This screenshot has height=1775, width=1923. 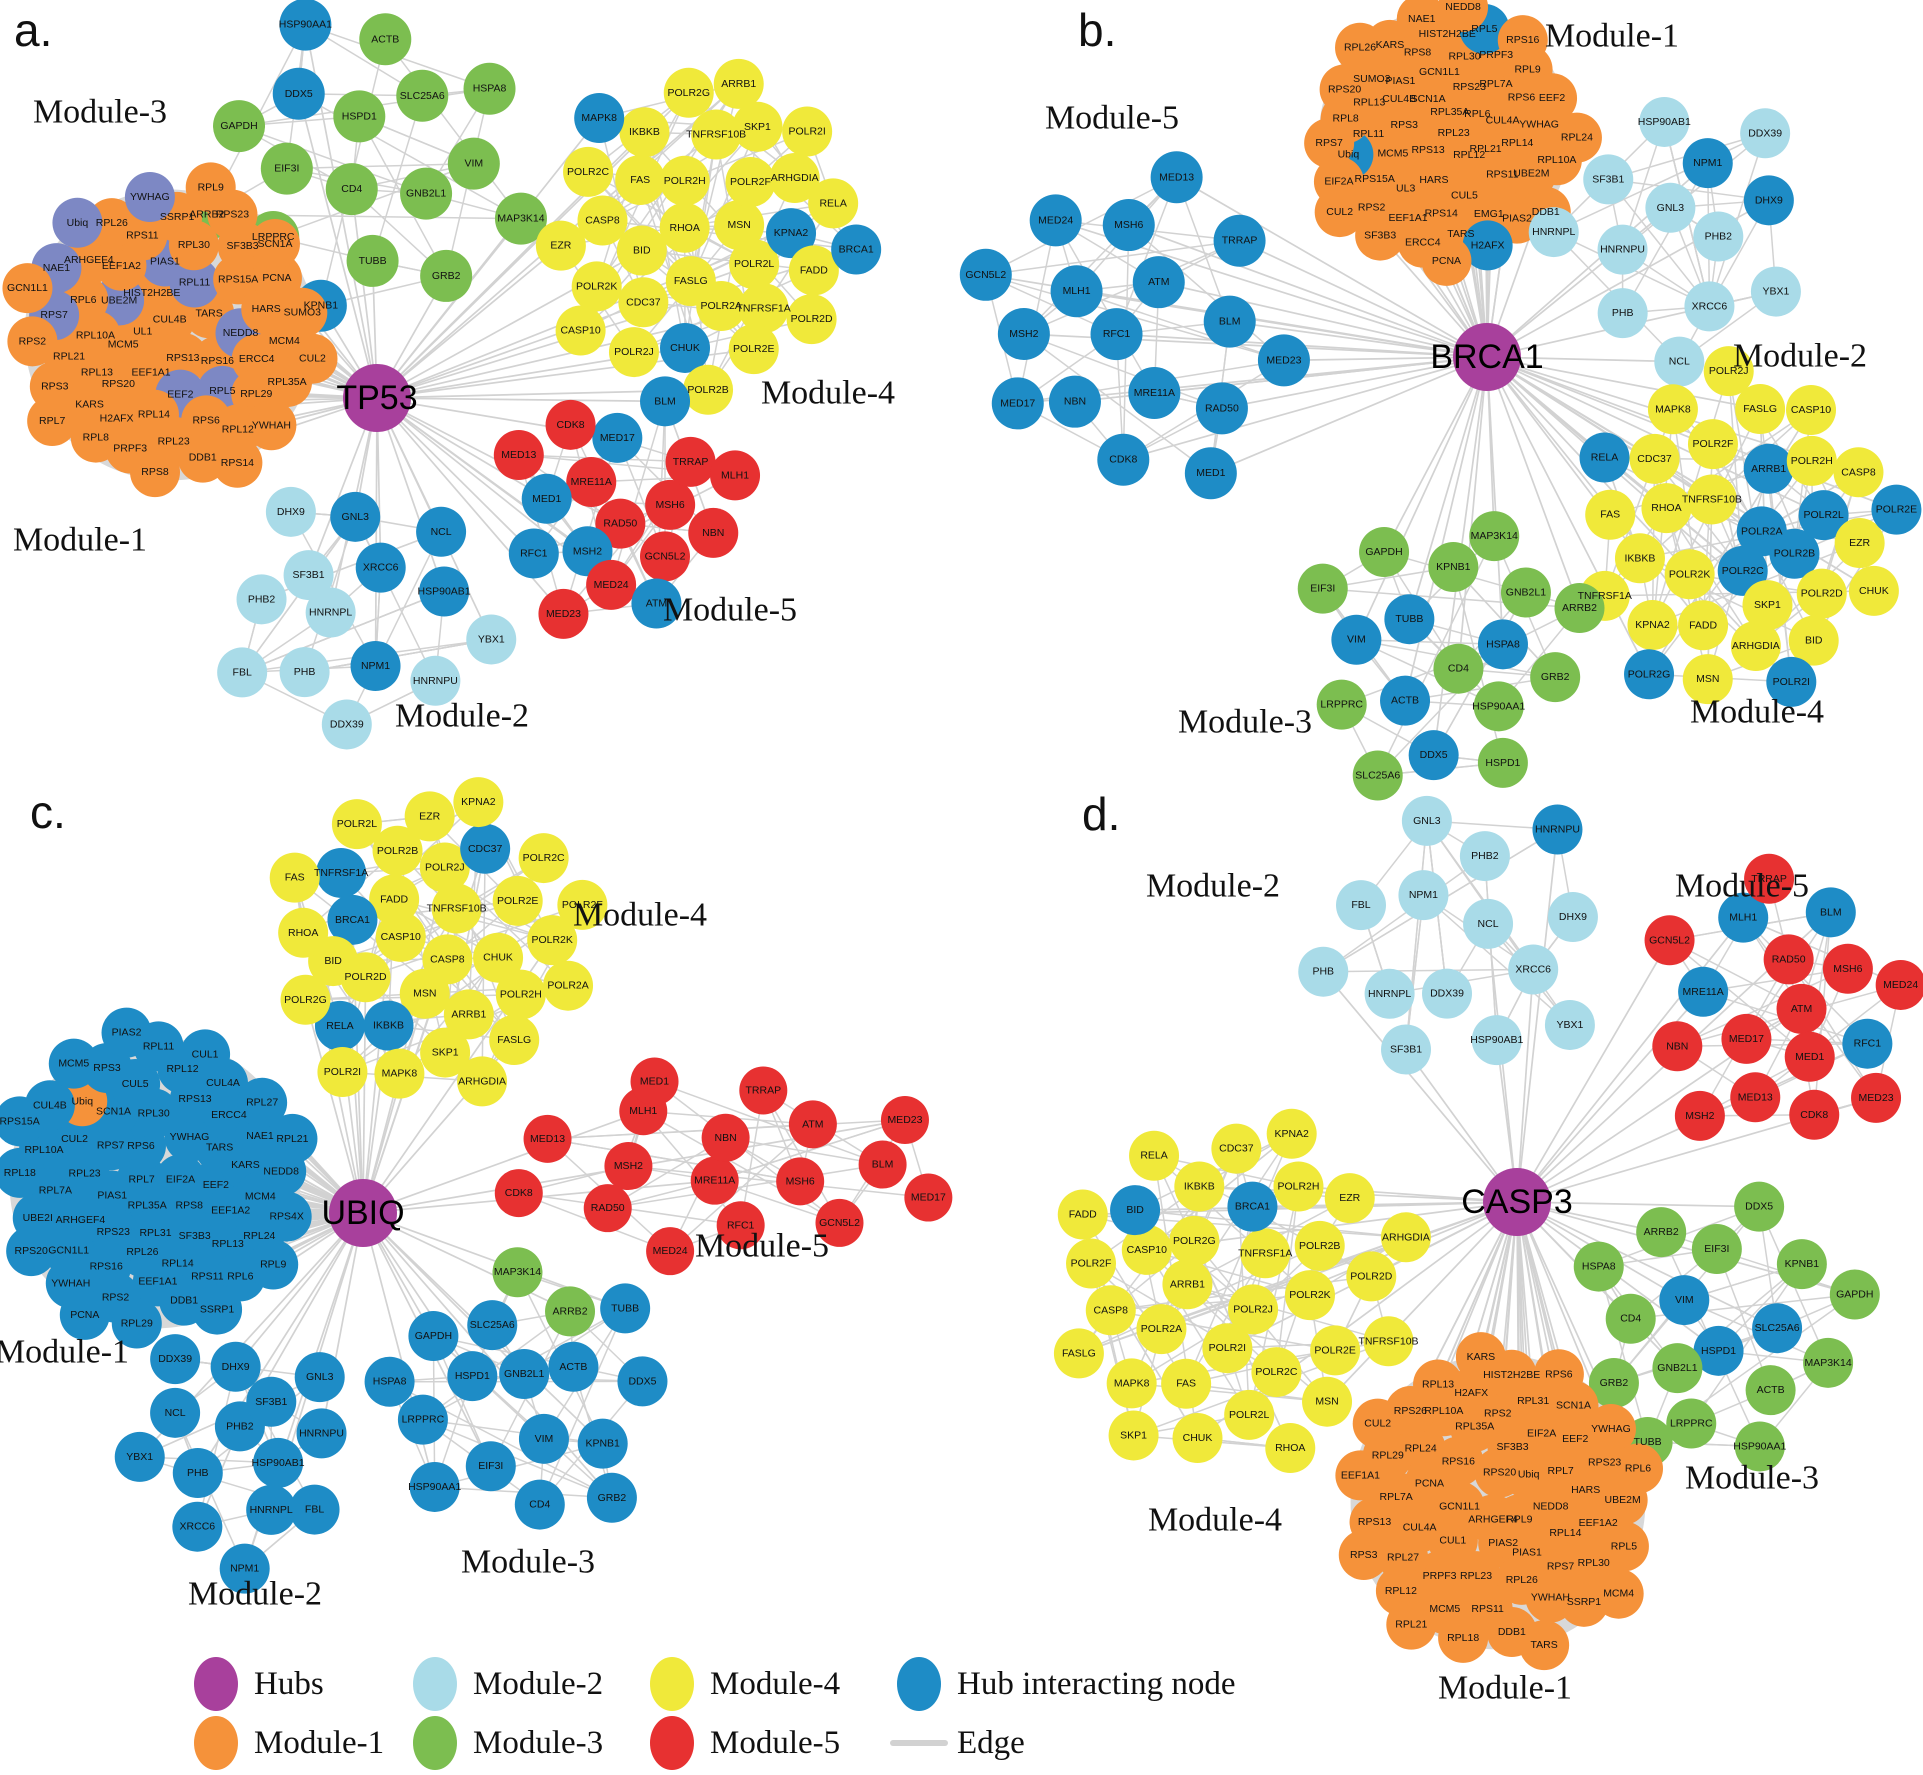 What do you see at coordinates (1495, 84) in the screenshot?
I see `gene-node-label: RPL7A` at bounding box center [1495, 84].